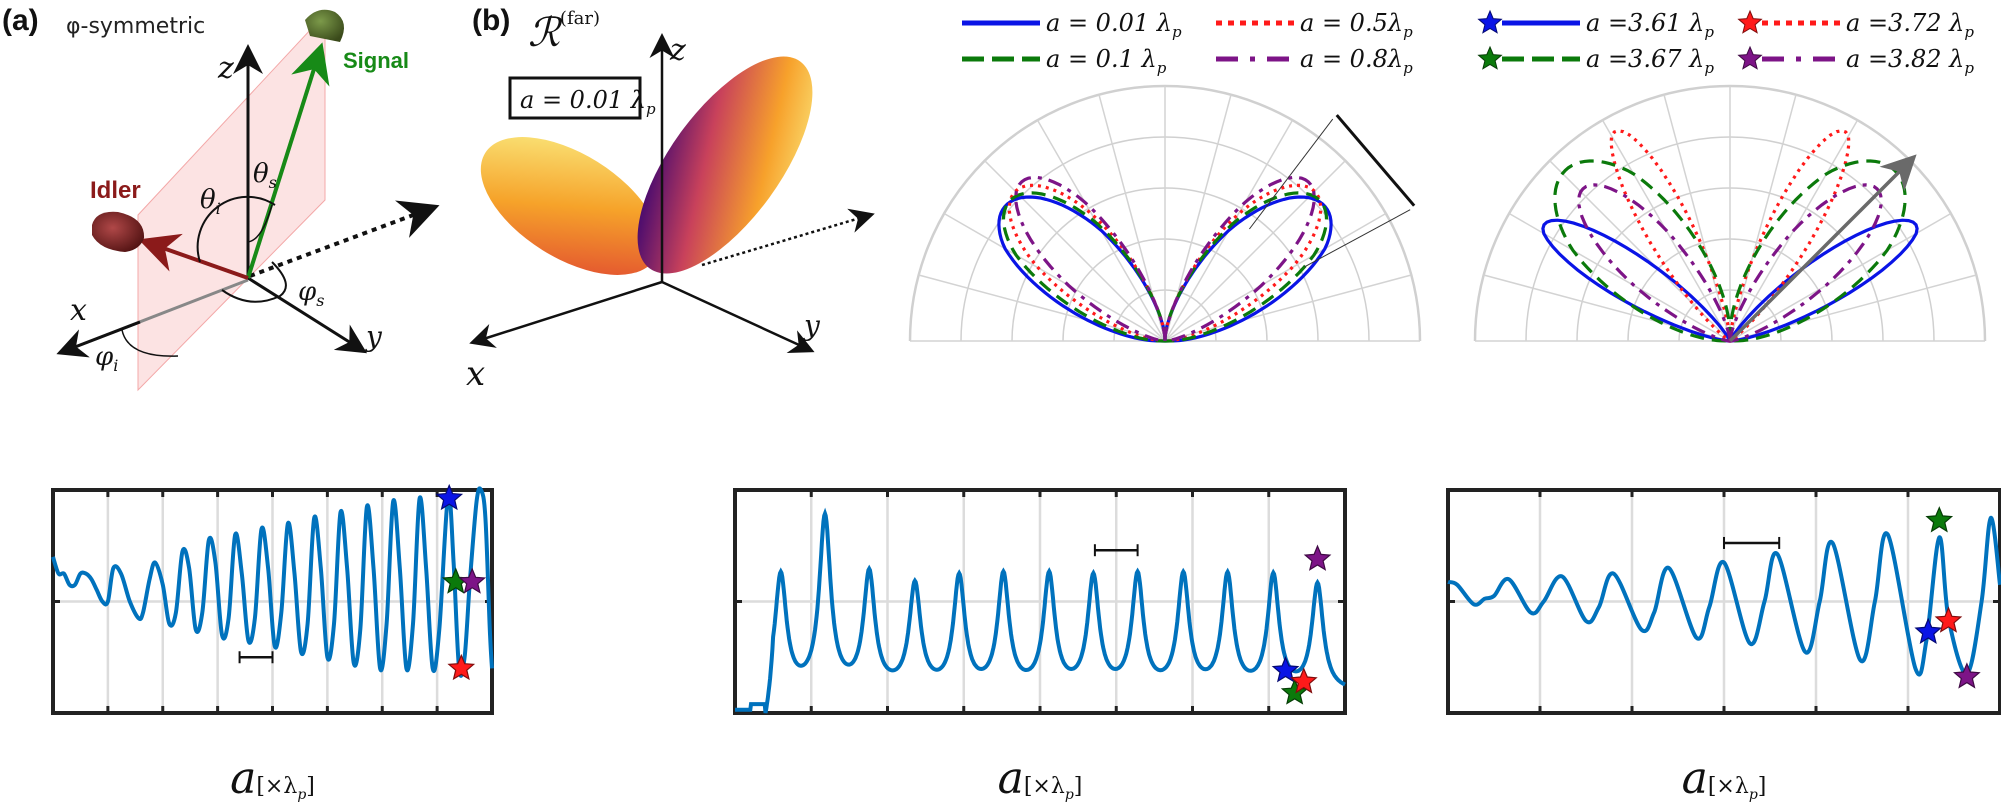 Image resolution: width=2001 pixels, height=803 pixels. What do you see at coordinates (1356, 61) in the screenshot?
I see `legend-label-3: a = 0.8λp` at bounding box center [1356, 61].